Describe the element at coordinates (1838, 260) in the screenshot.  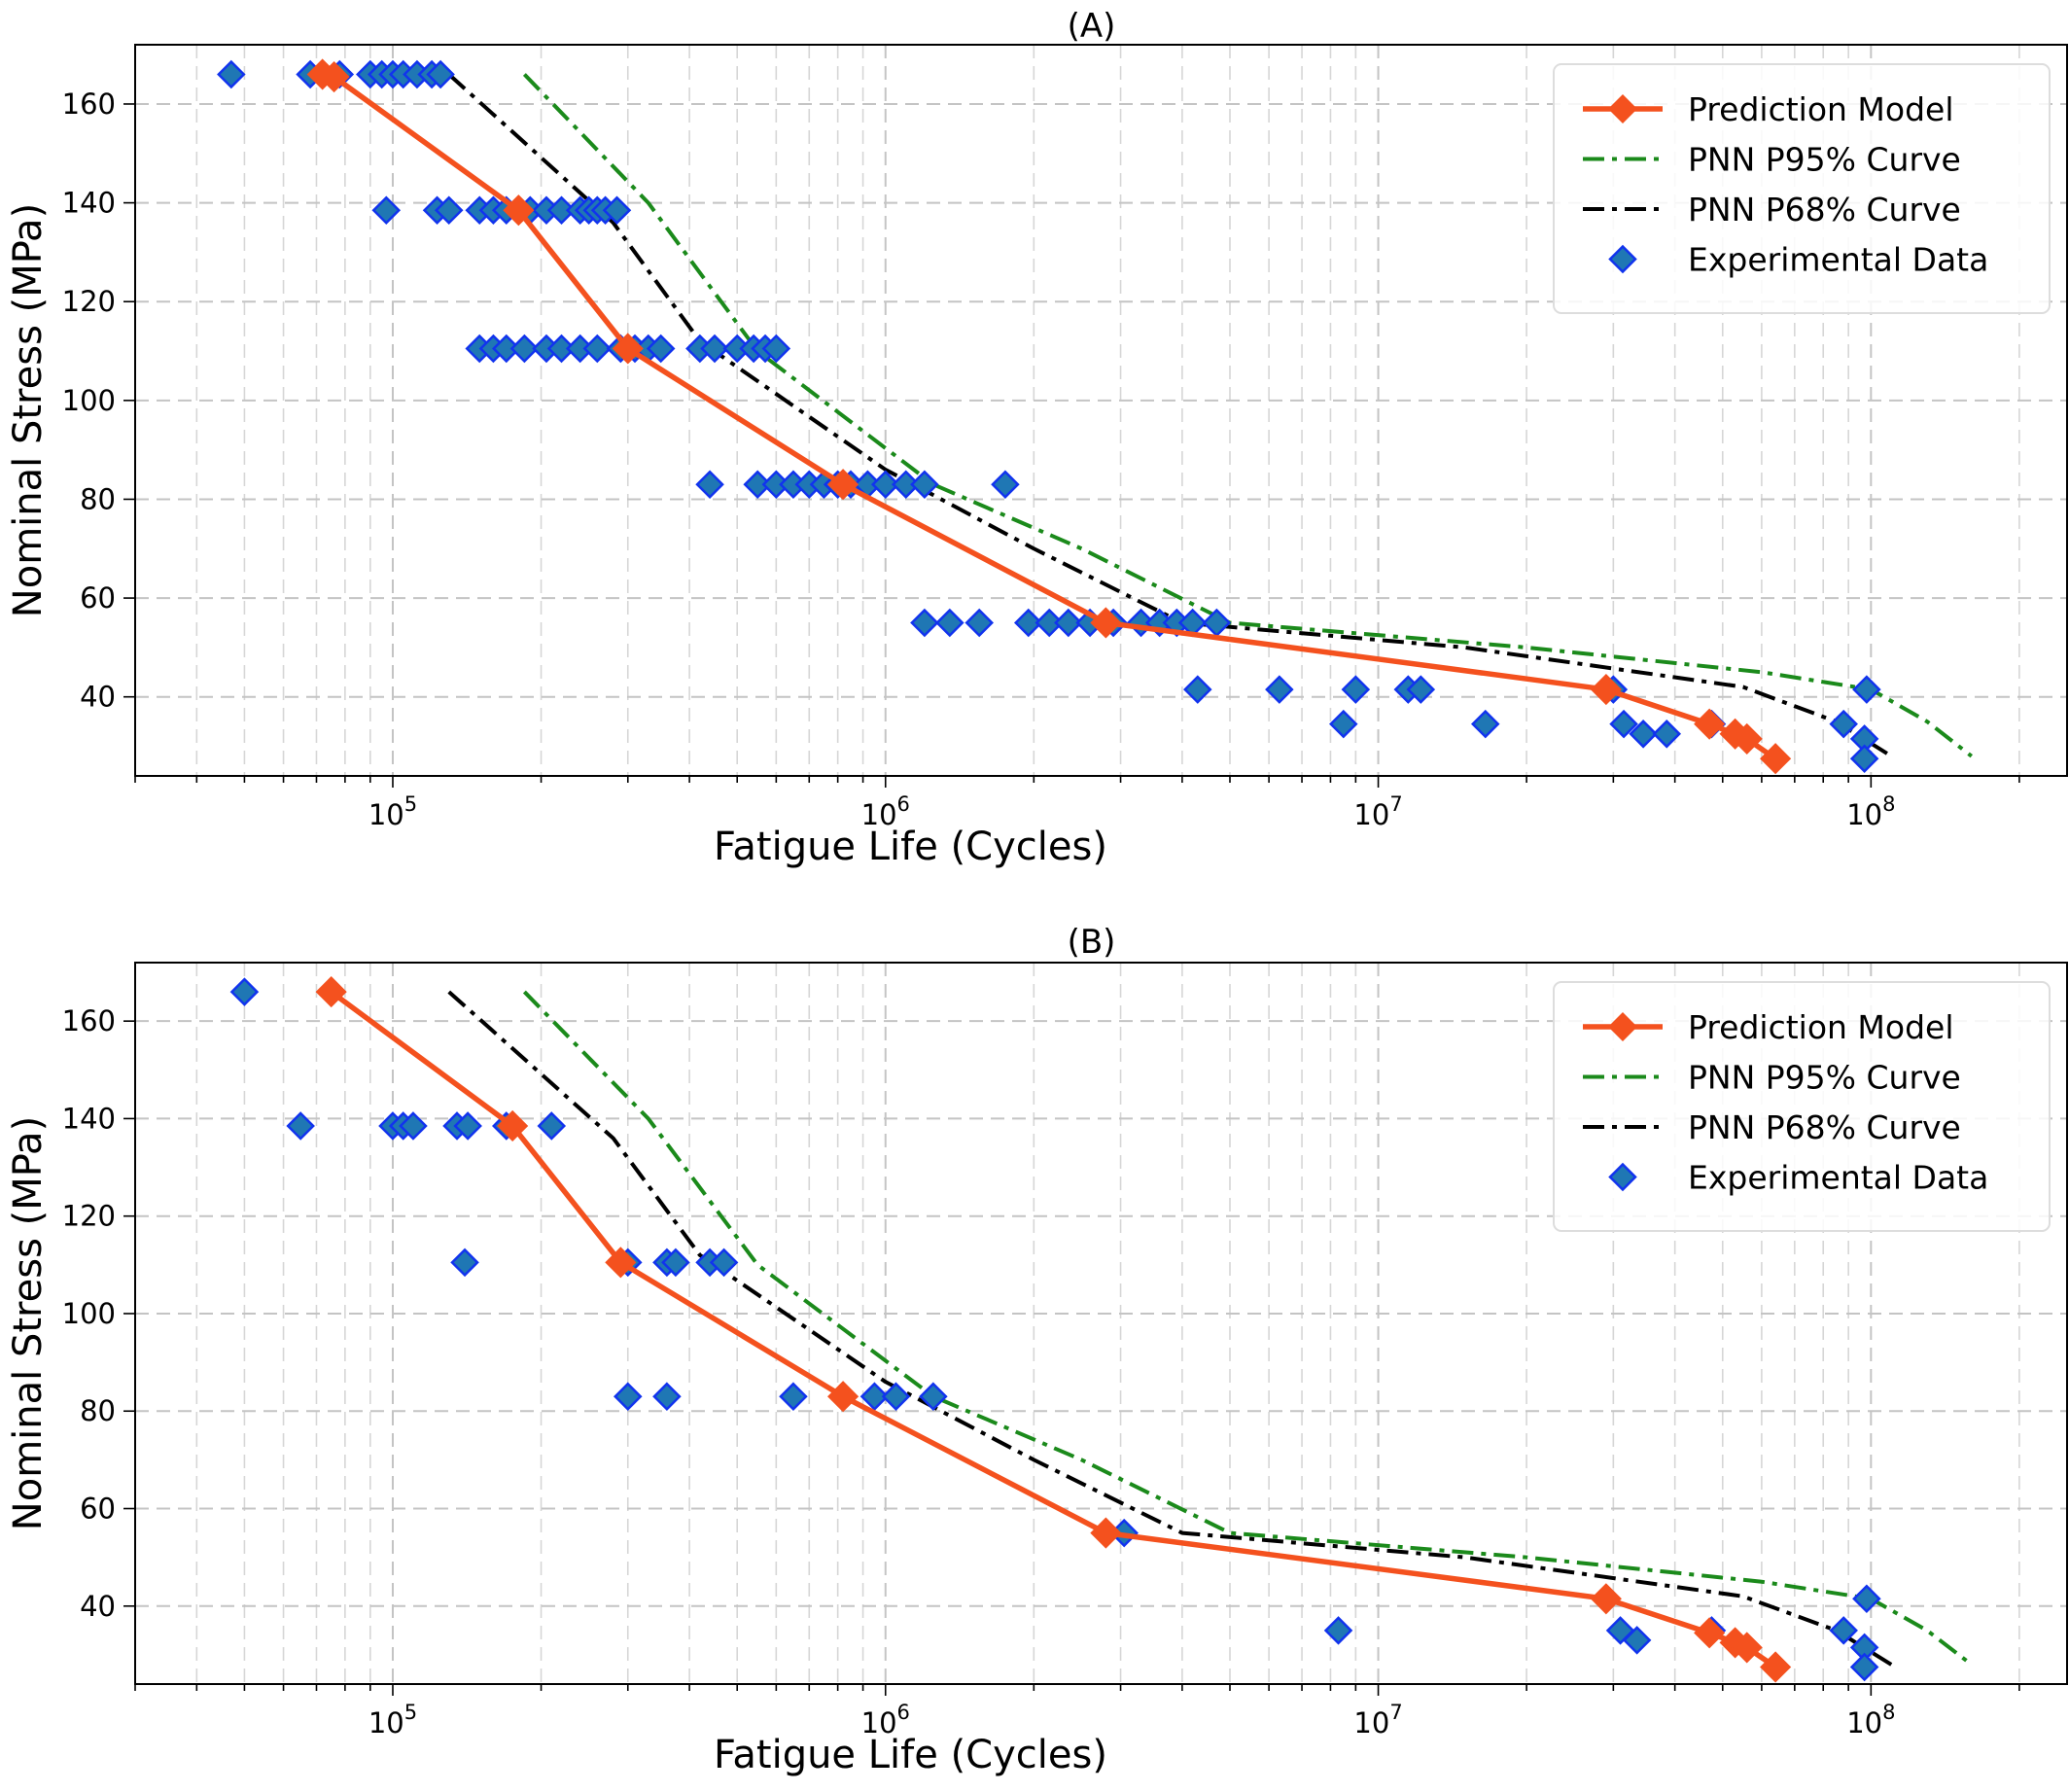
I see `legend-label-experimental: Experimental Data` at that location.